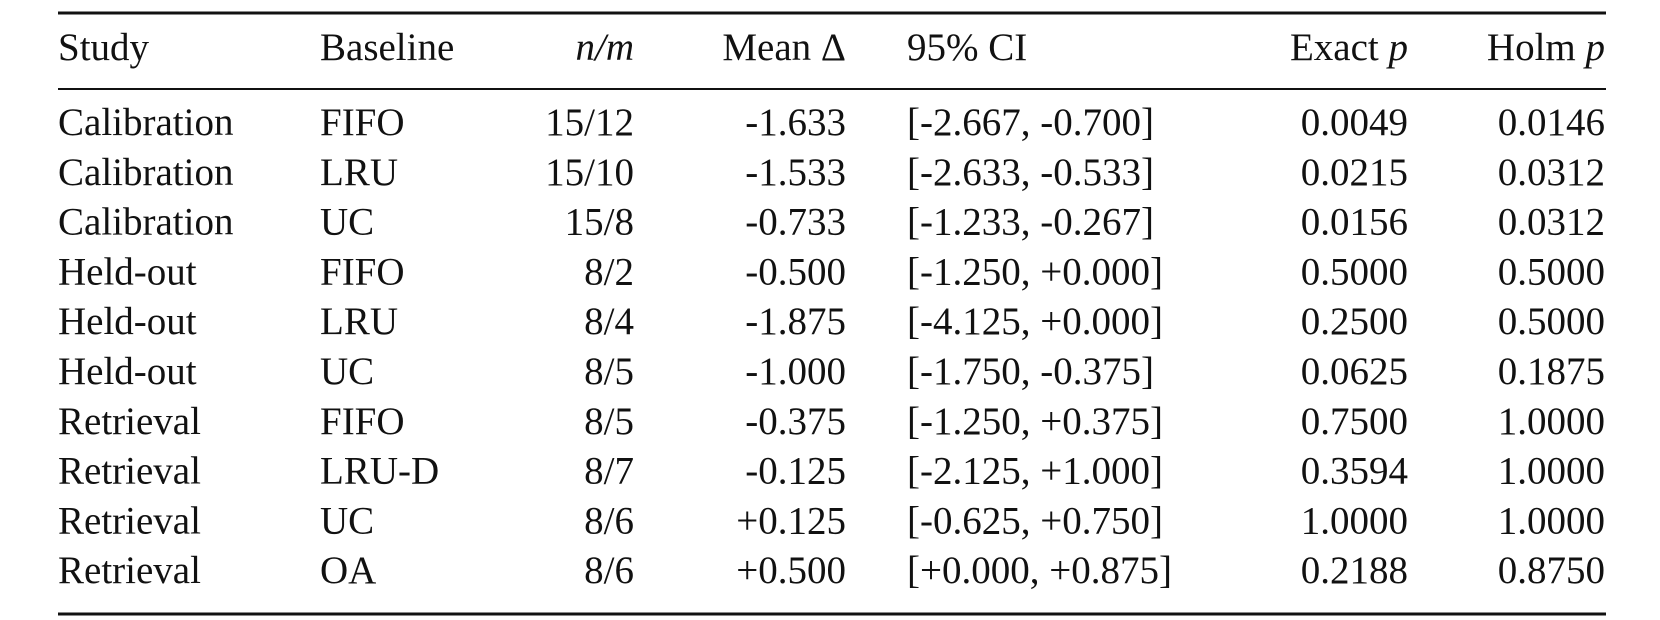  I want to click on header-cell: Holm p, so click(1546, 47).